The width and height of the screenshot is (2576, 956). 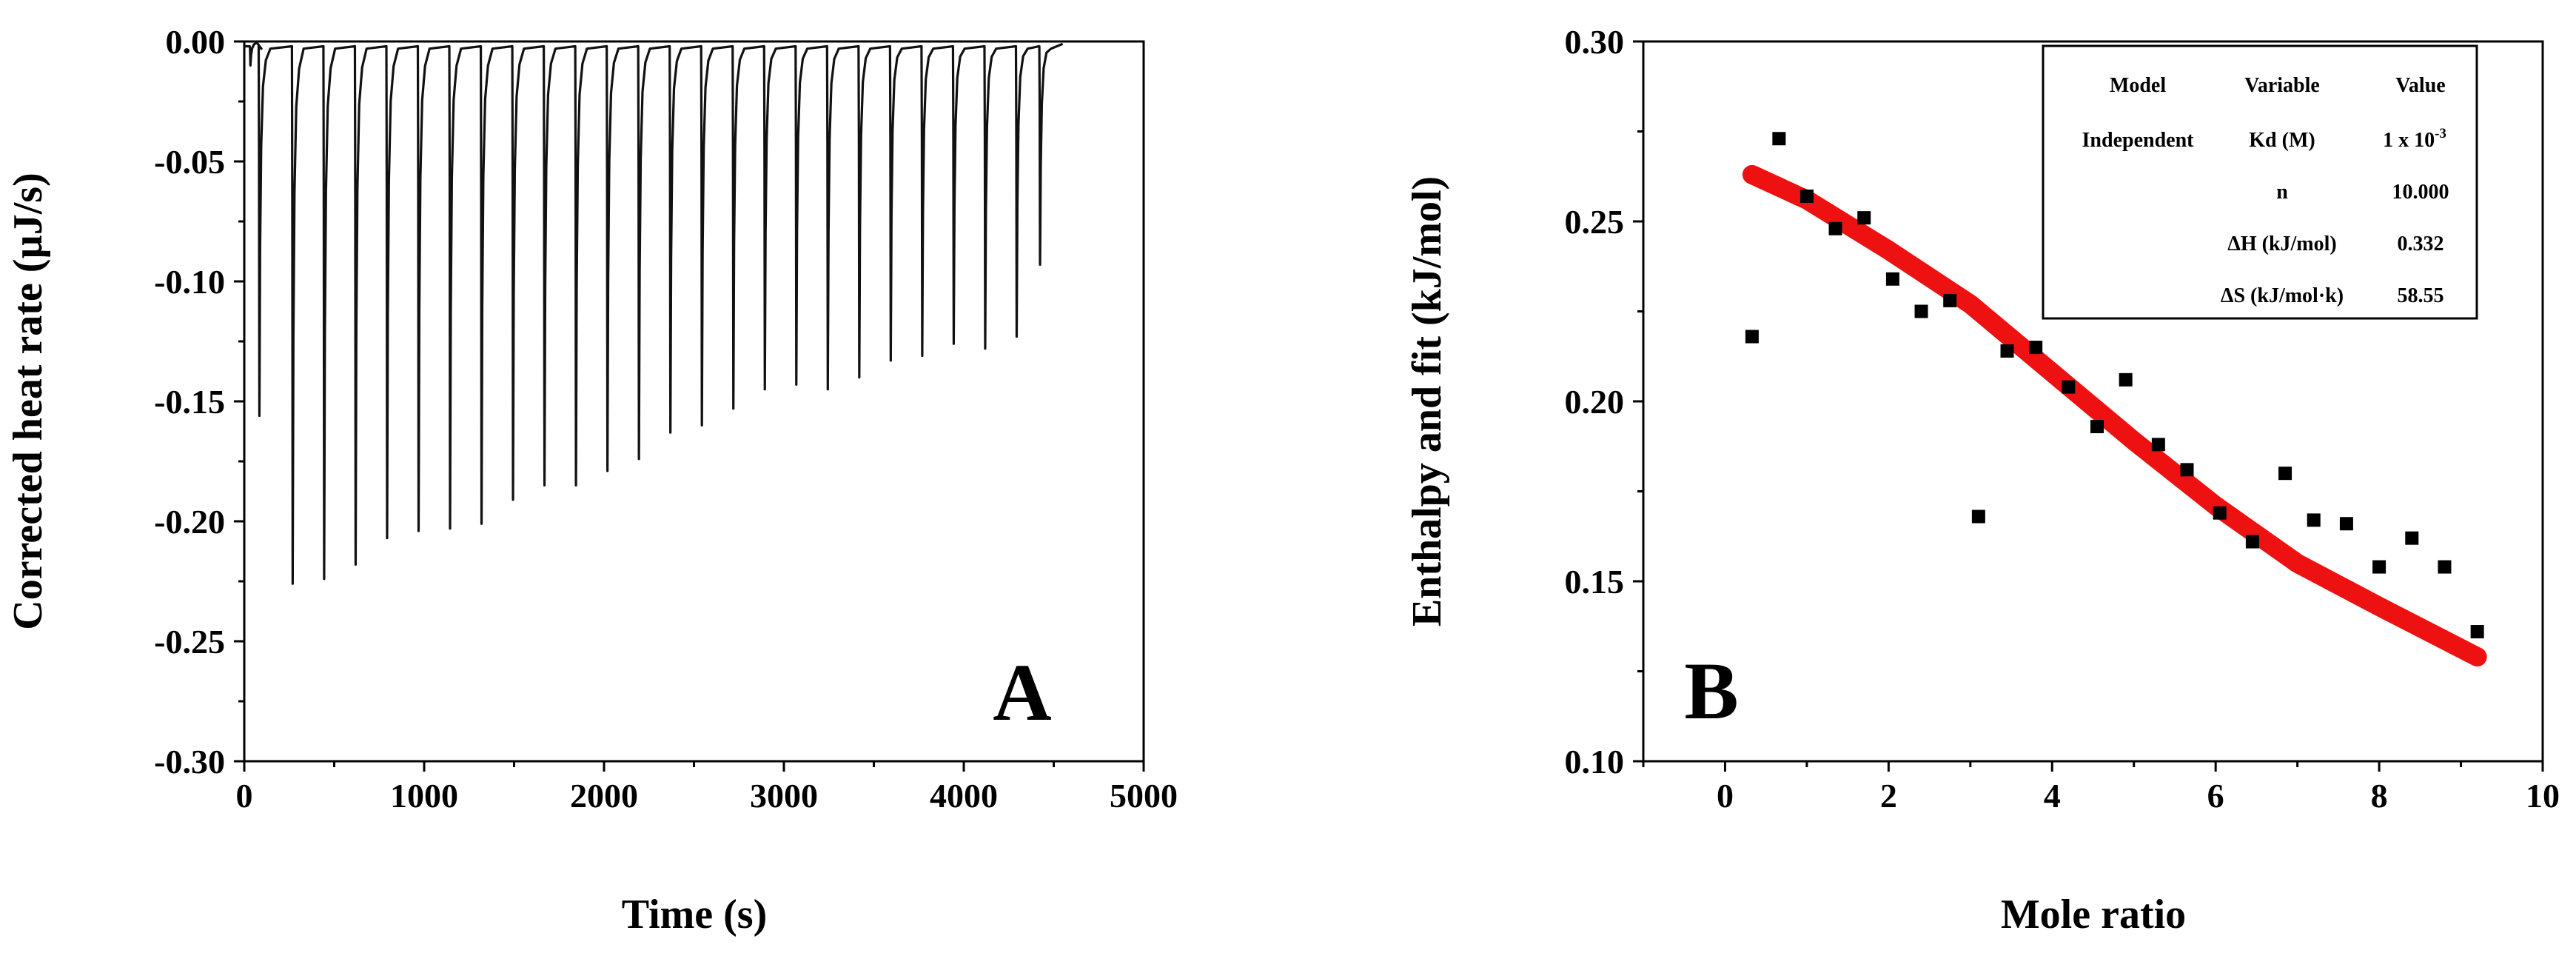 What do you see at coordinates (2420, 86) in the screenshot?
I see `legend-header-value: Value` at bounding box center [2420, 86].